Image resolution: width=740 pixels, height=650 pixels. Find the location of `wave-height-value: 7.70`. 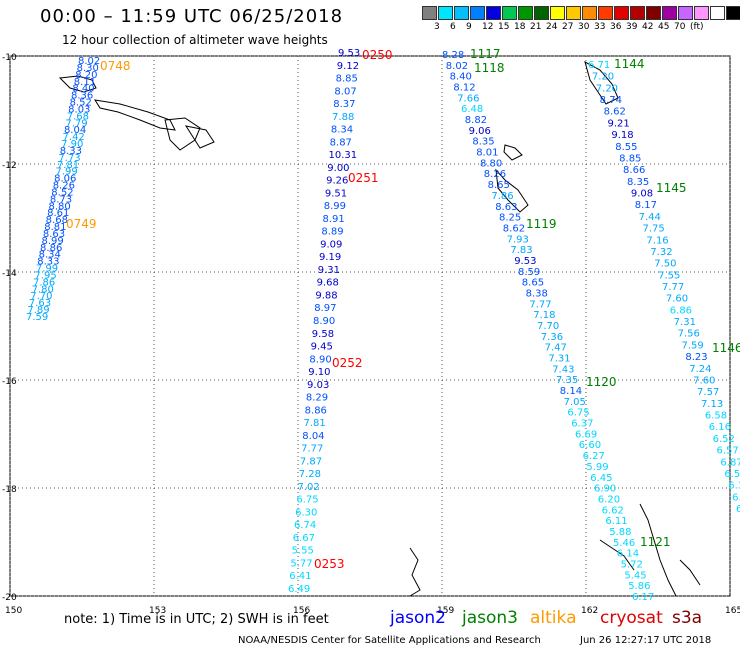

wave-height-value: 7.70 is located at coordinates (41, 296).